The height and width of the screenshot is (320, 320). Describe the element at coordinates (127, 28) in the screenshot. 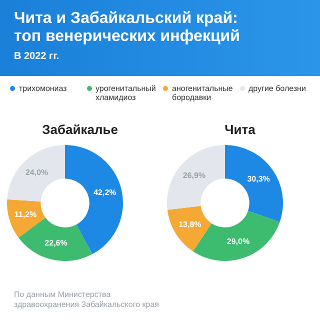

I see `text: Чита и Забайкальский край: топ венерических инфекций` at that location.